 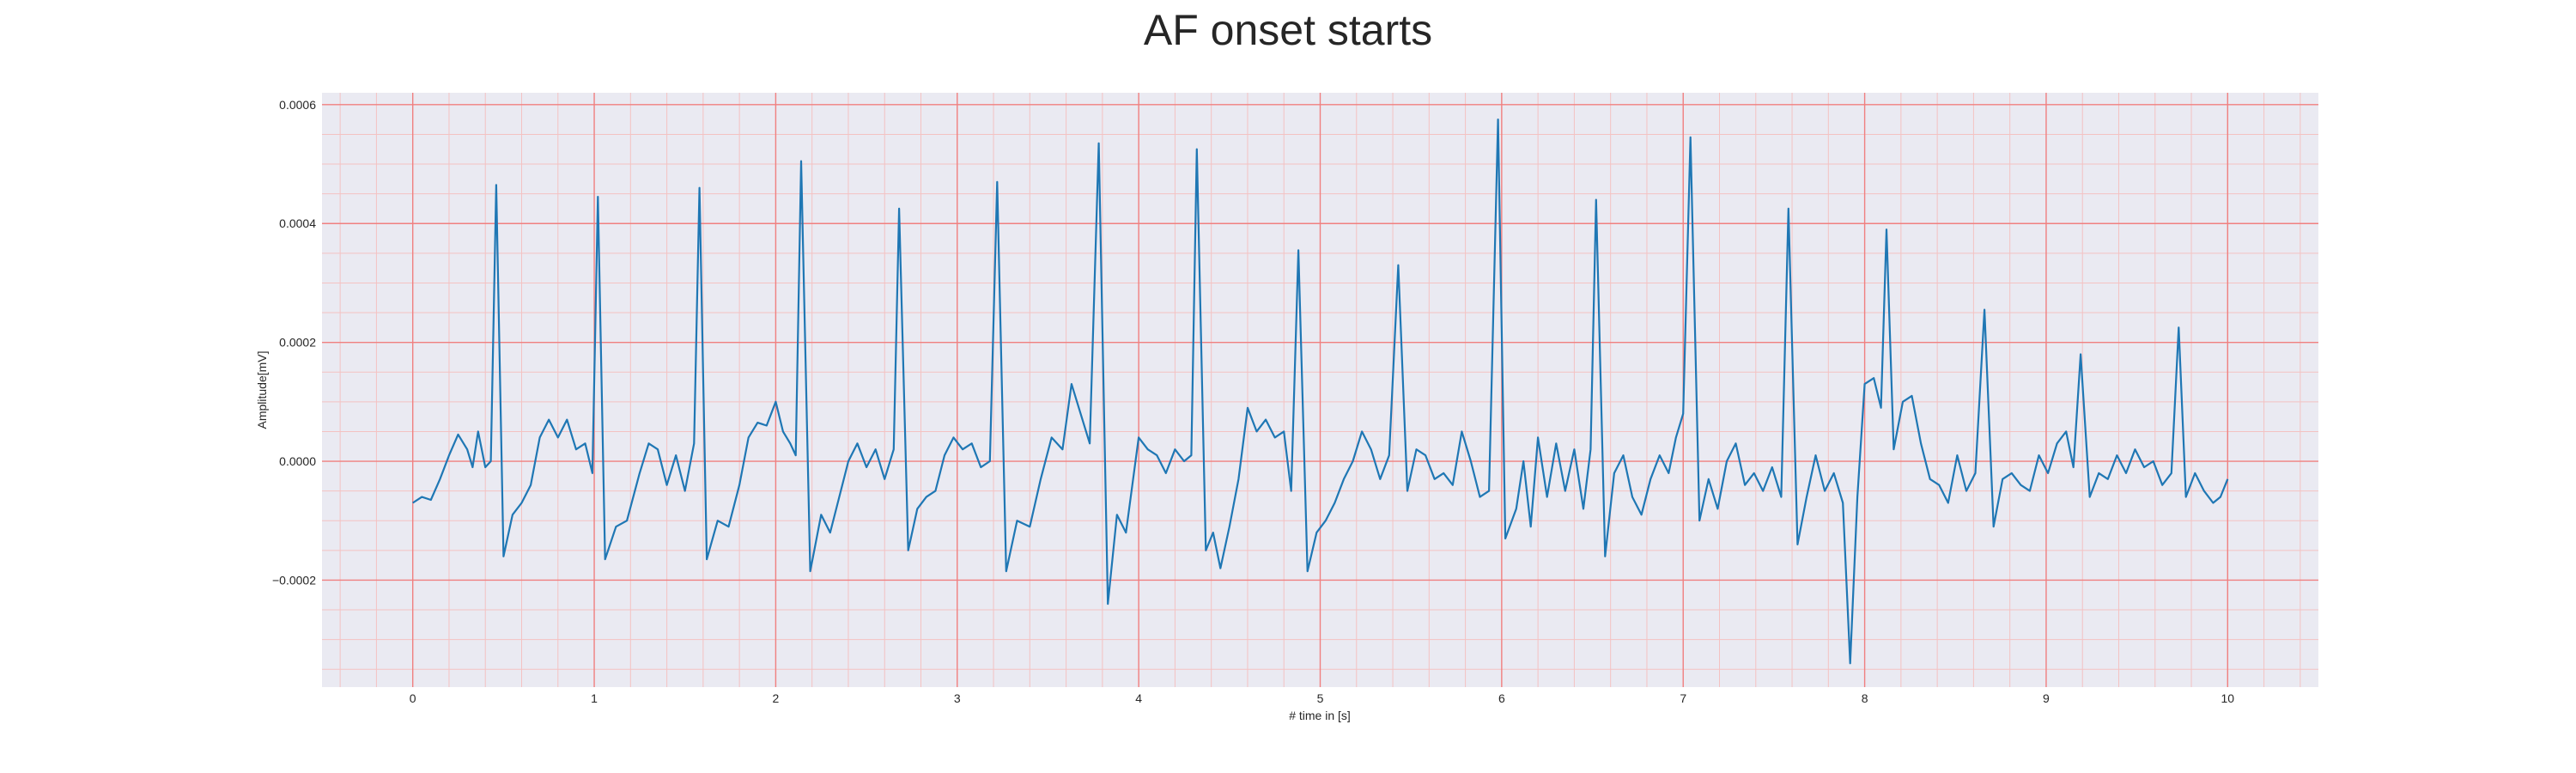 I want to click on y-axis-label: Amplitude[mV], so click(x=262, y=389).